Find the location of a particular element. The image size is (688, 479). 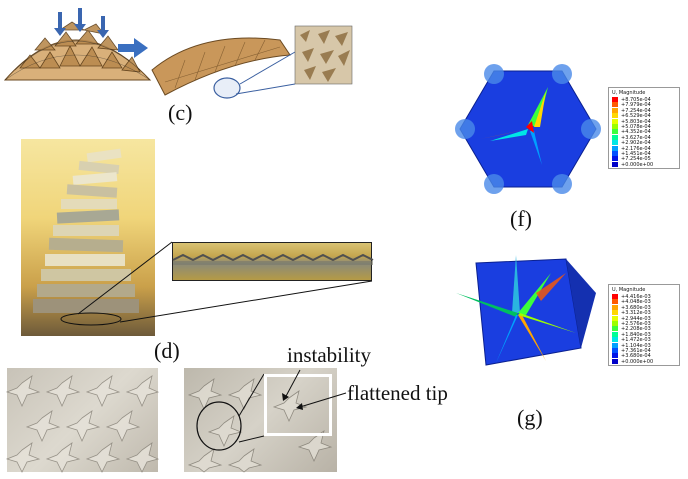

fem-hexagon-f is located at coordinates (528, 129).